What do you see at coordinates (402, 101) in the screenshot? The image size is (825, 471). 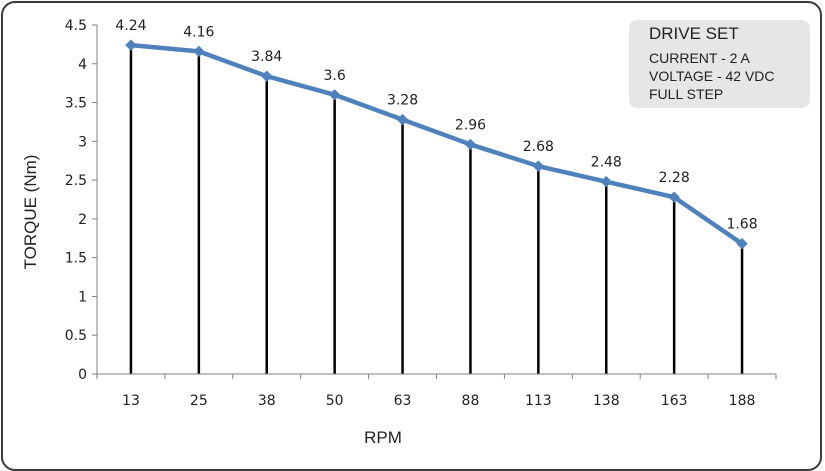 I see `data-label: 3.28` at bounding box center [402, 101].